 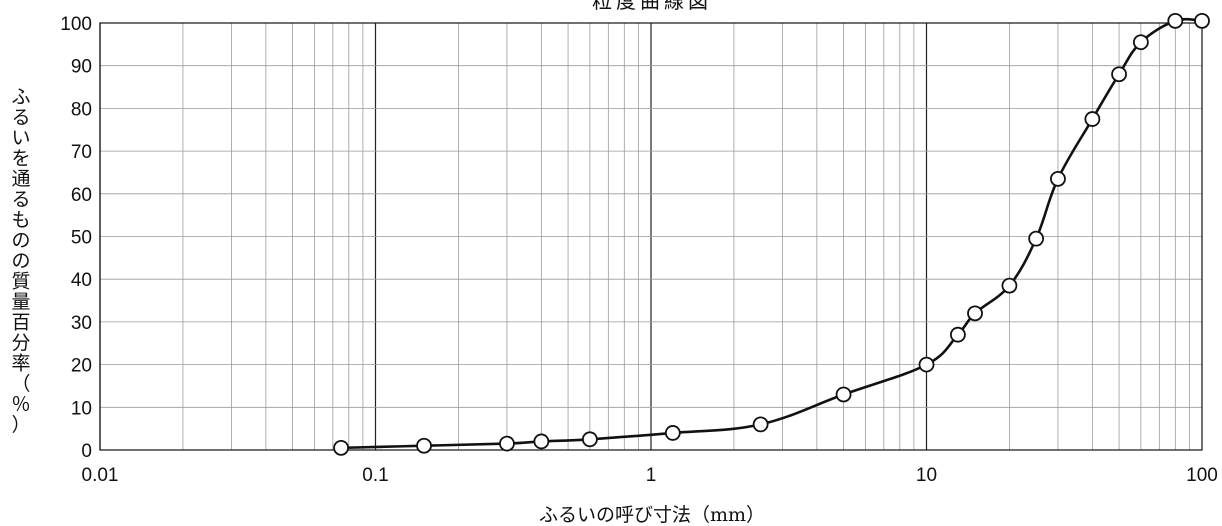 I want to click on y-axis-label: ふるいを通るものの質量百分率（％）, so click(x=20, y=261).